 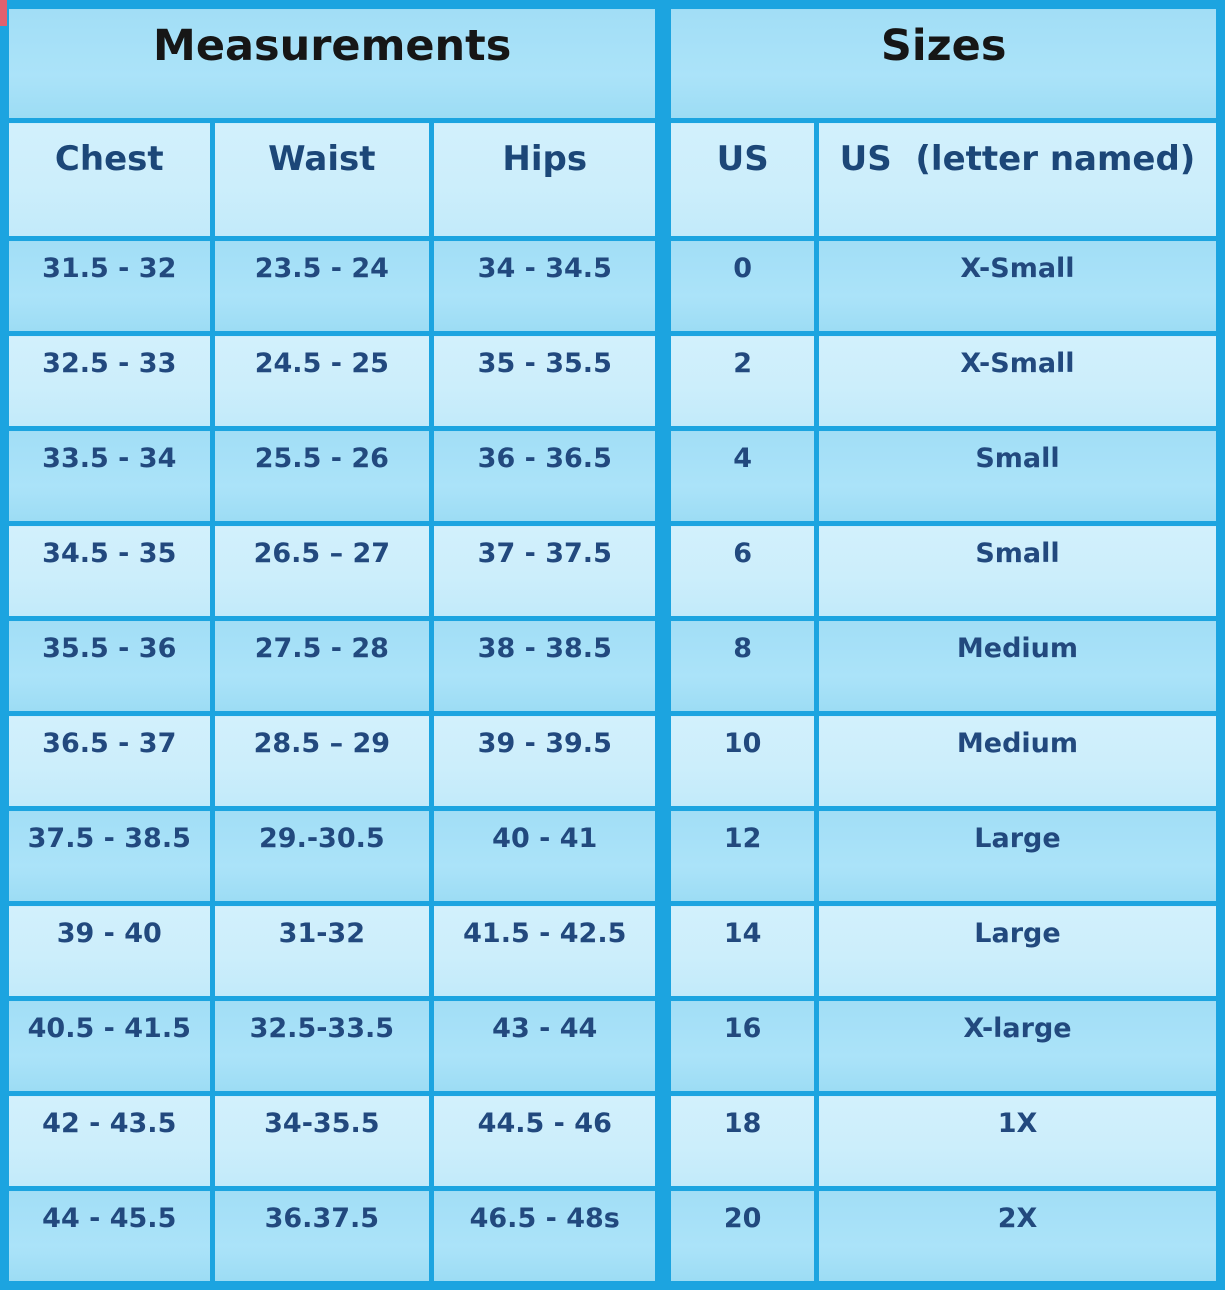 What do you see at coordinates (547, 381) in the screenshot?
I see `cell-hips: 35 - 35.5` at bounding box center [547, 381].